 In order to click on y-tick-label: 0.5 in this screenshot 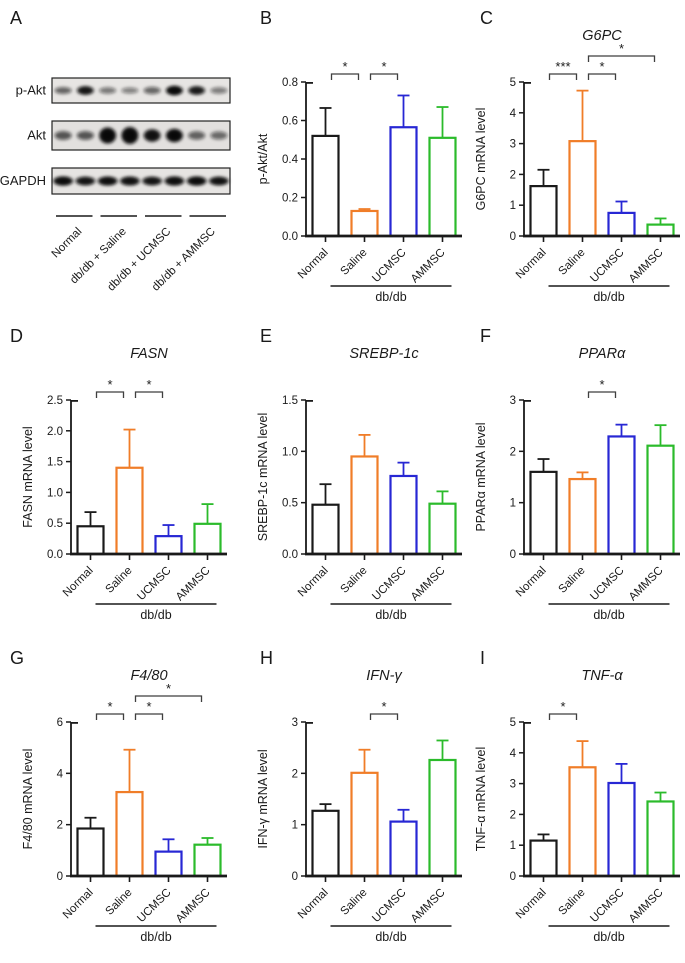, I will do `click(290, 504)`.